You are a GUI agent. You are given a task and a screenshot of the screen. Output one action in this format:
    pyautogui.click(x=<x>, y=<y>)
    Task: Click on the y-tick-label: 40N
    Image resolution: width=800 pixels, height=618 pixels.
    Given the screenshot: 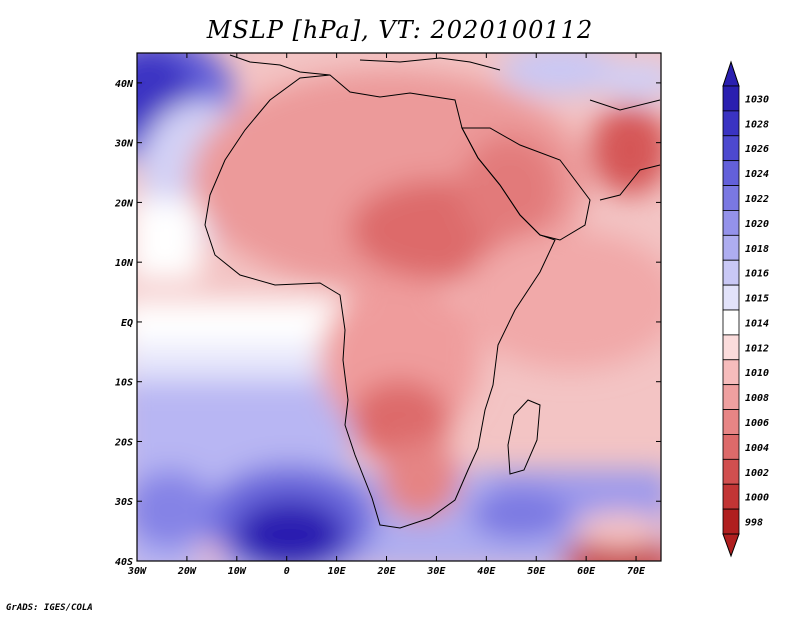 What is the action you would take?
    pyautogui.click(x=124, y=84)
    